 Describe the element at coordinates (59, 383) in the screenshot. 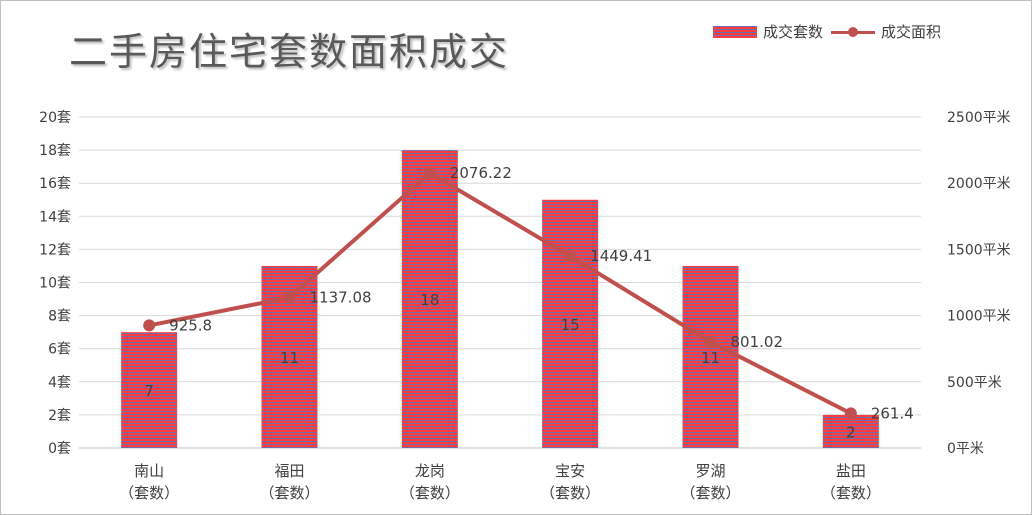

I see `y-left-tick-label: 4套` at that location.